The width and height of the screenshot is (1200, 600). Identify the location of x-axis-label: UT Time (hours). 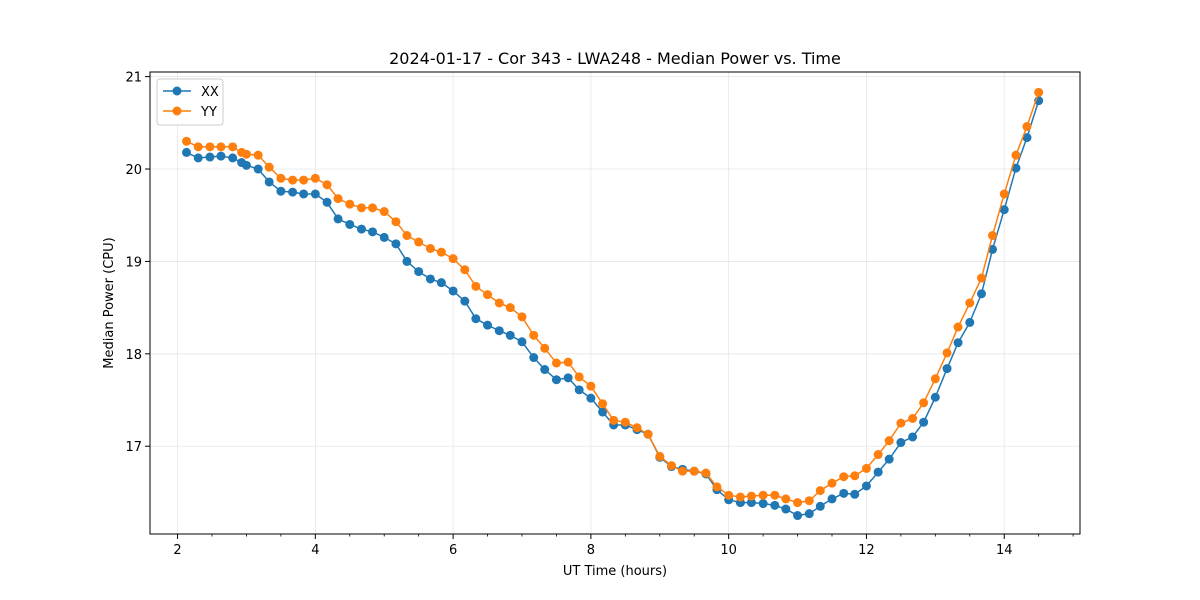
(615, 571).